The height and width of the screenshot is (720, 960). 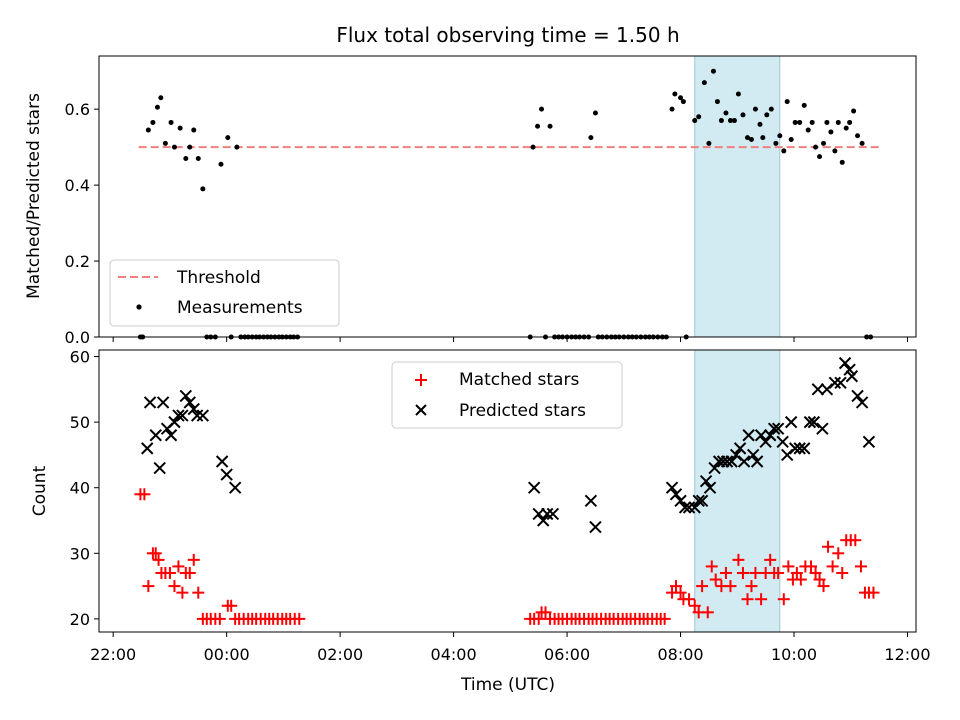 What do you see at coordinates (907, 654) in the screenshot?
I see `bottom-x-tick-label: 12:00` at bounding box center [907, 654].